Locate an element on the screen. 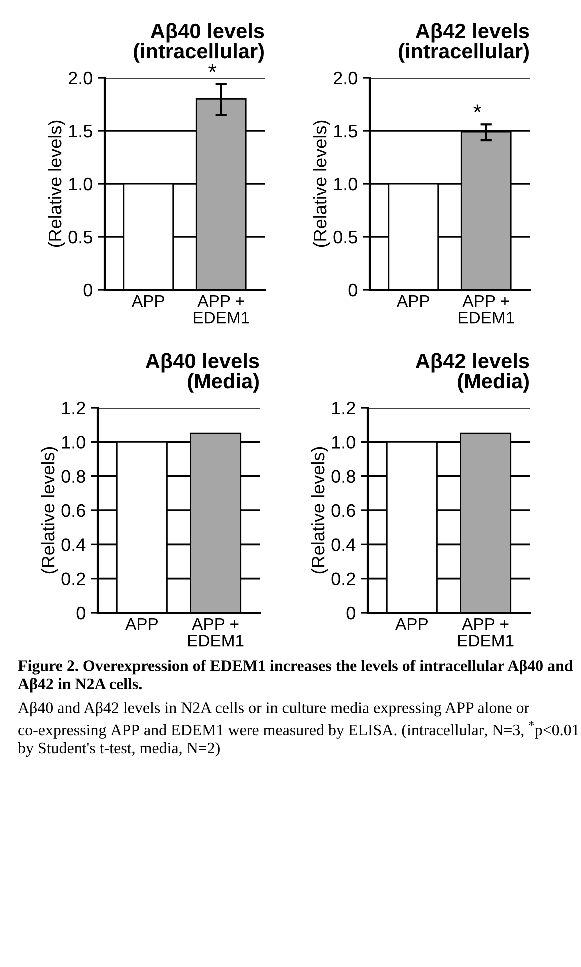 This screenshot has height=967, width=581. text: Aβ40 and Aβ42 levels in N2A cells or in culture media expressing APP alone or co-expressing APP and EDEM1 were measured by ELISA. (intracellular, N=3, $^{*}$p<0.01 by Student's t-test, media, N=2) is located at coordinates (298, 729).